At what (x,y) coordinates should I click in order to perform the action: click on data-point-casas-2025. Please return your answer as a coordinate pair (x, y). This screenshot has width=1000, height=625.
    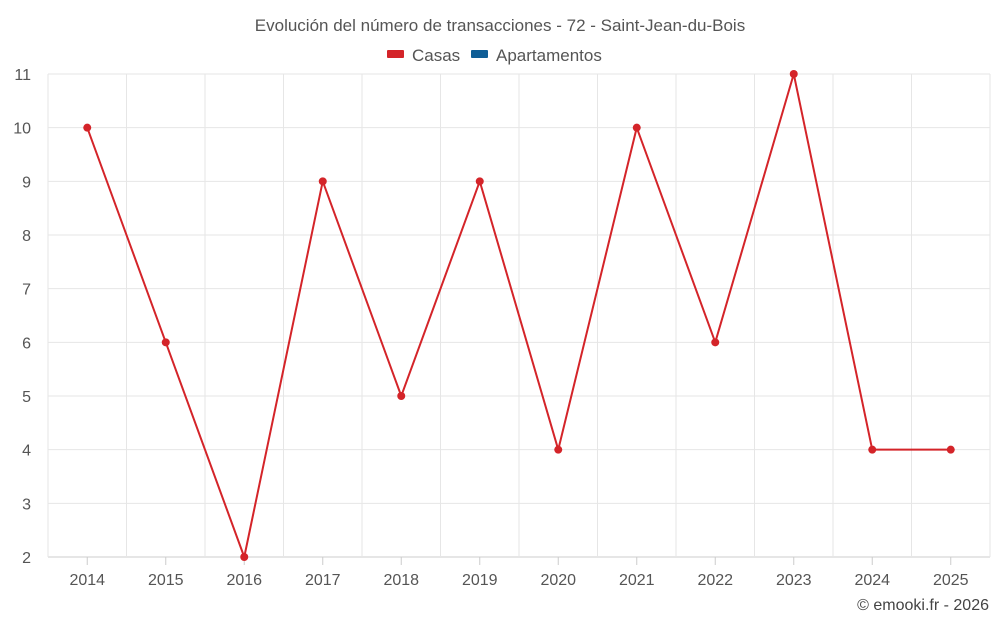
    Looking at the image, I should click on (950, 449).